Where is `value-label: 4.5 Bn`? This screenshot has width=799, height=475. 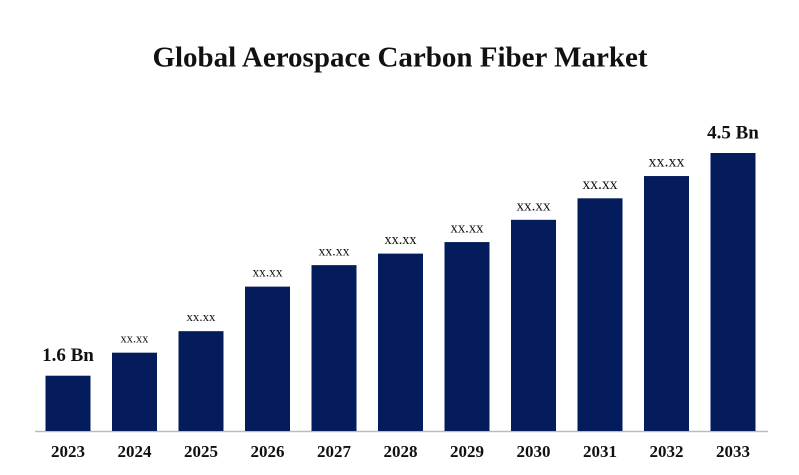 value-label: 4.5 Bn is located at coordinates (733, 132).